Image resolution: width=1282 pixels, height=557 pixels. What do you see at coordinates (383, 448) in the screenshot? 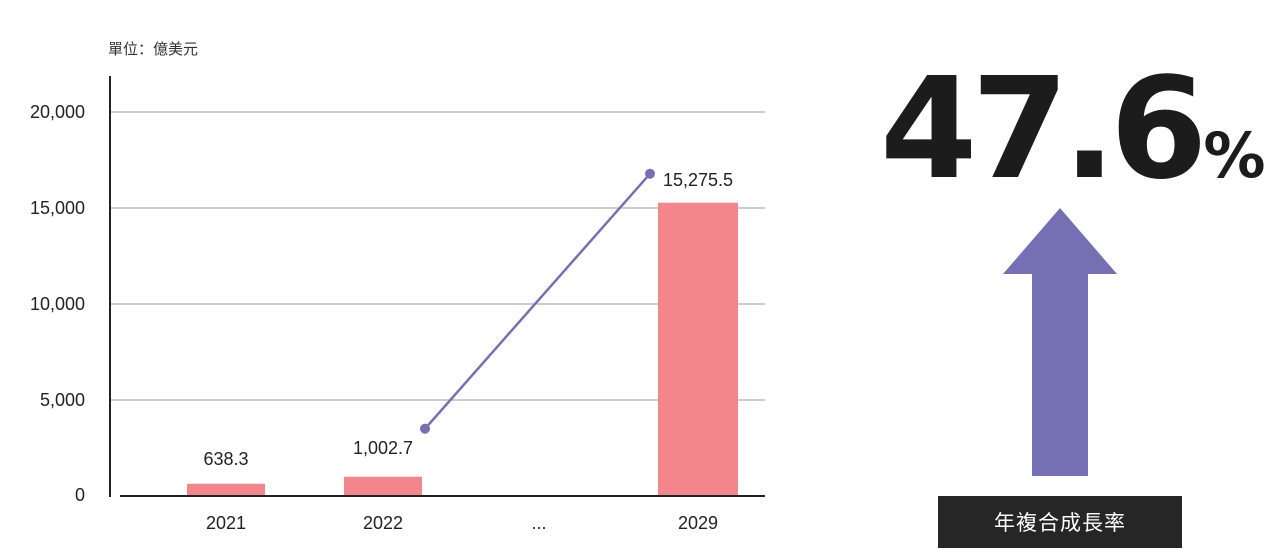
I see `data-label: 1,002.7` at bounding box center [383, 448].